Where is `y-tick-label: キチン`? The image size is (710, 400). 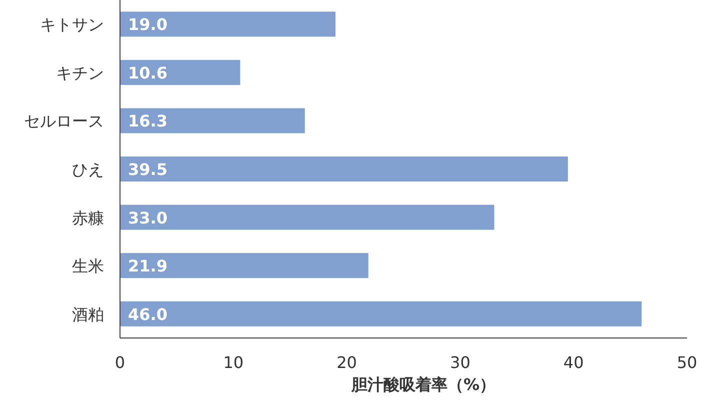 y-tick-label: キチン is located at coordinates (80, 72).